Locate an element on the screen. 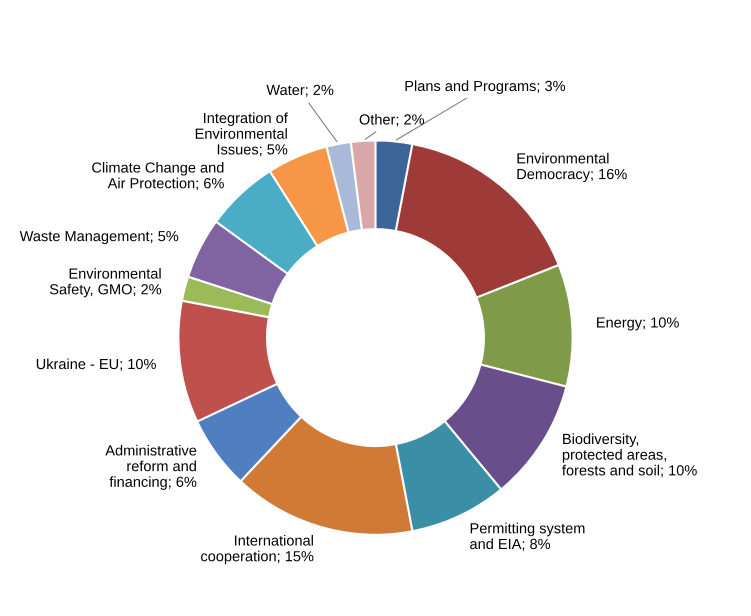 Image resolution: width=751 pixels, height=616 pixels. slice-label: Permitting system and EIA; 8% is located at coordinates (527, 536).